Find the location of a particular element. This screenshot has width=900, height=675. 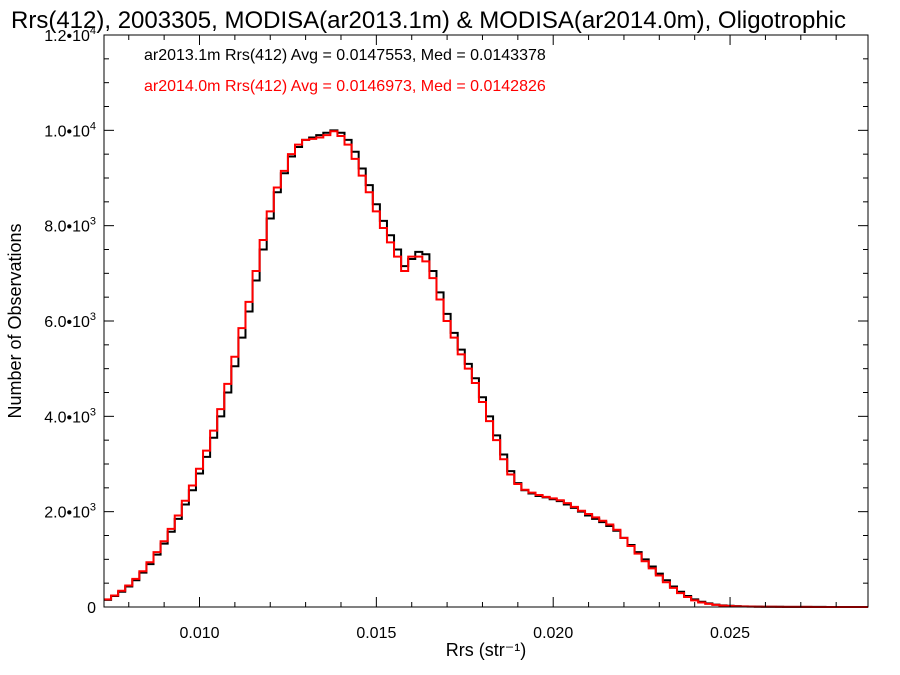

y-tick-label: 1.2•104 is located at coordinates (70, 35).